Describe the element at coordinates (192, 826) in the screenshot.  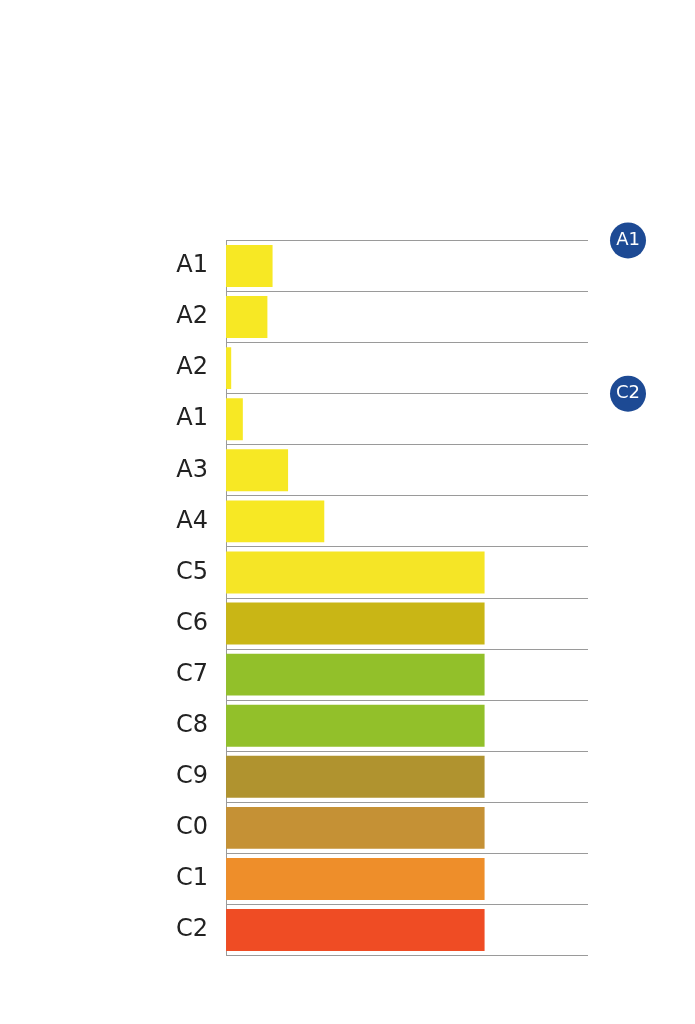
I see `y-tick-label: C0` at that location.